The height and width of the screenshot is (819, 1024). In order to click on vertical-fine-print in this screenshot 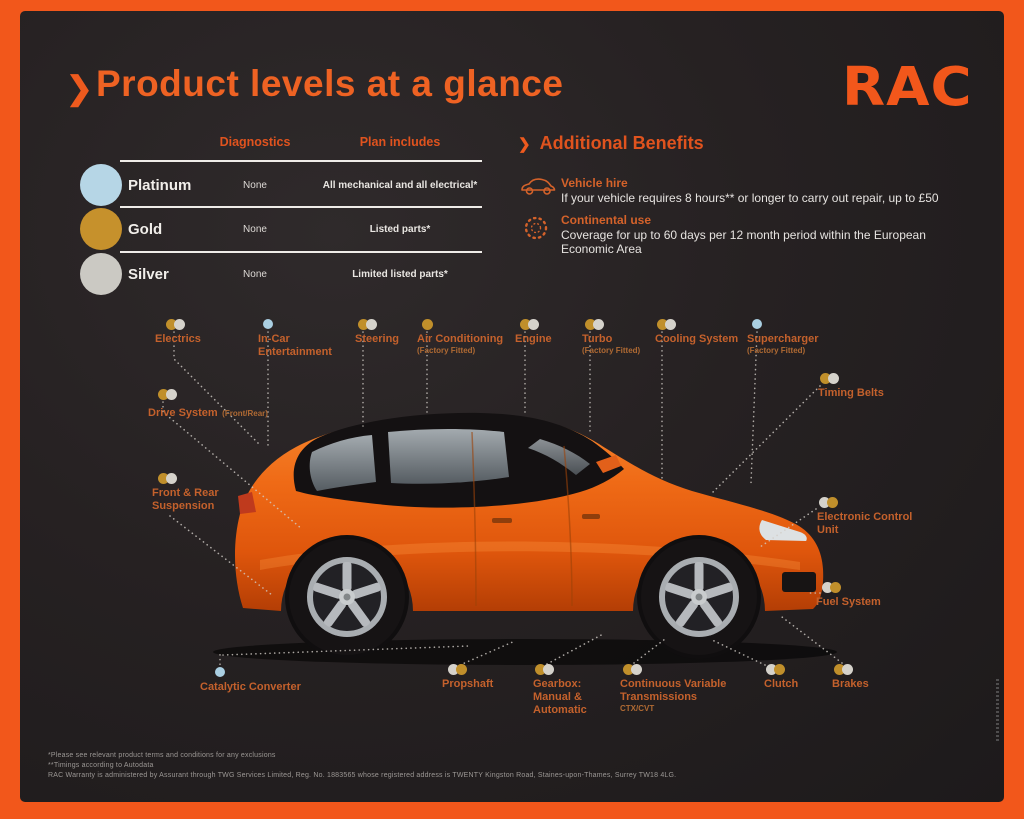, I will do `click(997, 711)`.